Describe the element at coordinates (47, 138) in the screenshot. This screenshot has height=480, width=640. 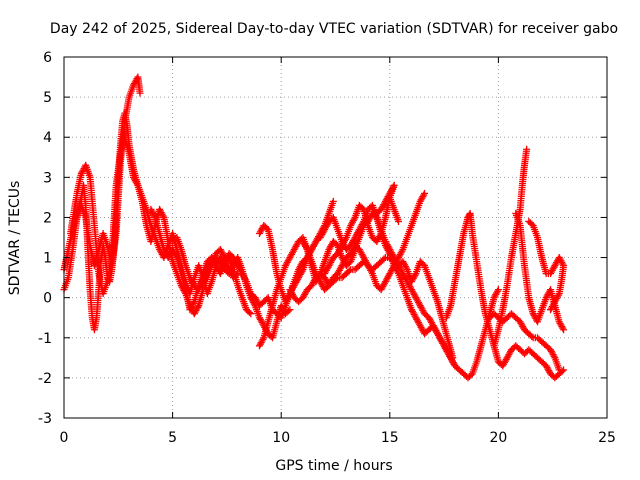
I see `y-tick-label: 4` at that location.